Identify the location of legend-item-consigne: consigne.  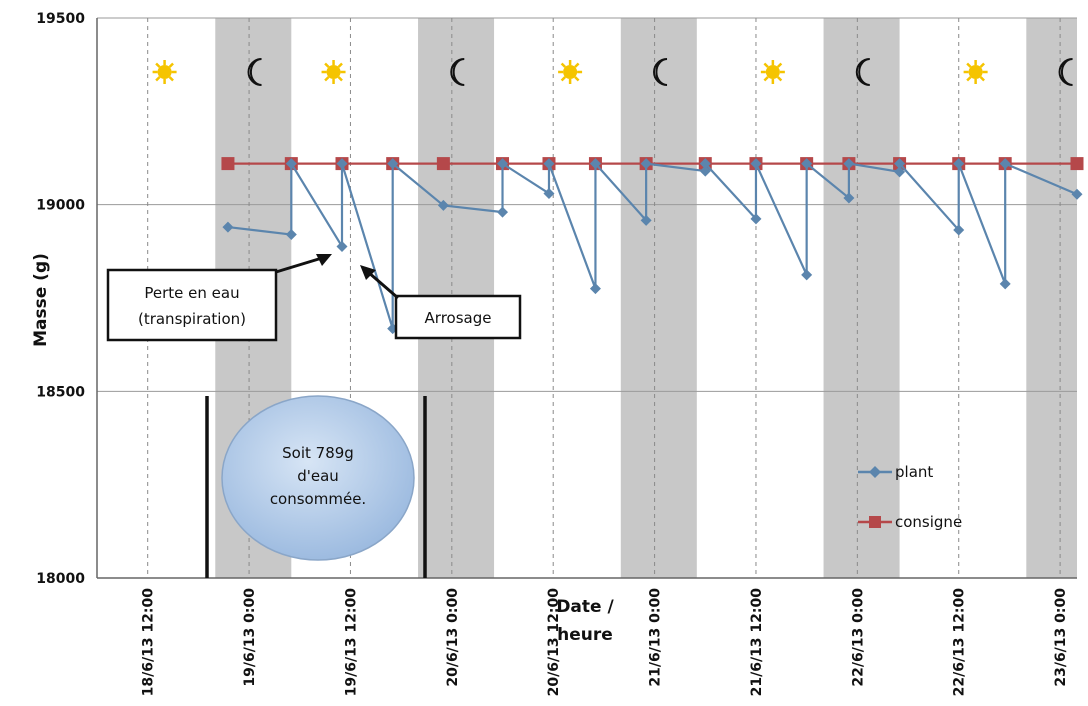
(910, 522).